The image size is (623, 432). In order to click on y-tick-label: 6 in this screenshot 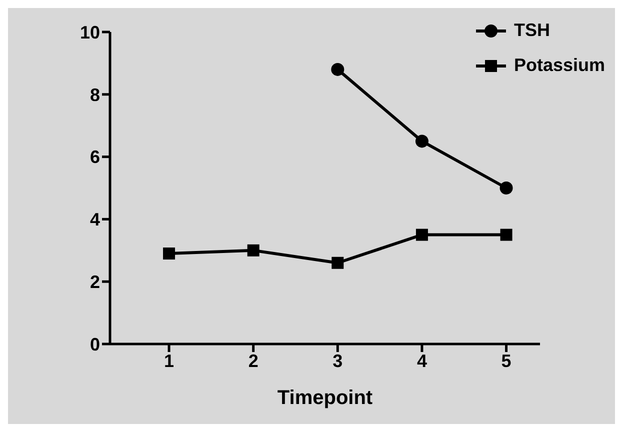, I will do `click(95, 157)`.